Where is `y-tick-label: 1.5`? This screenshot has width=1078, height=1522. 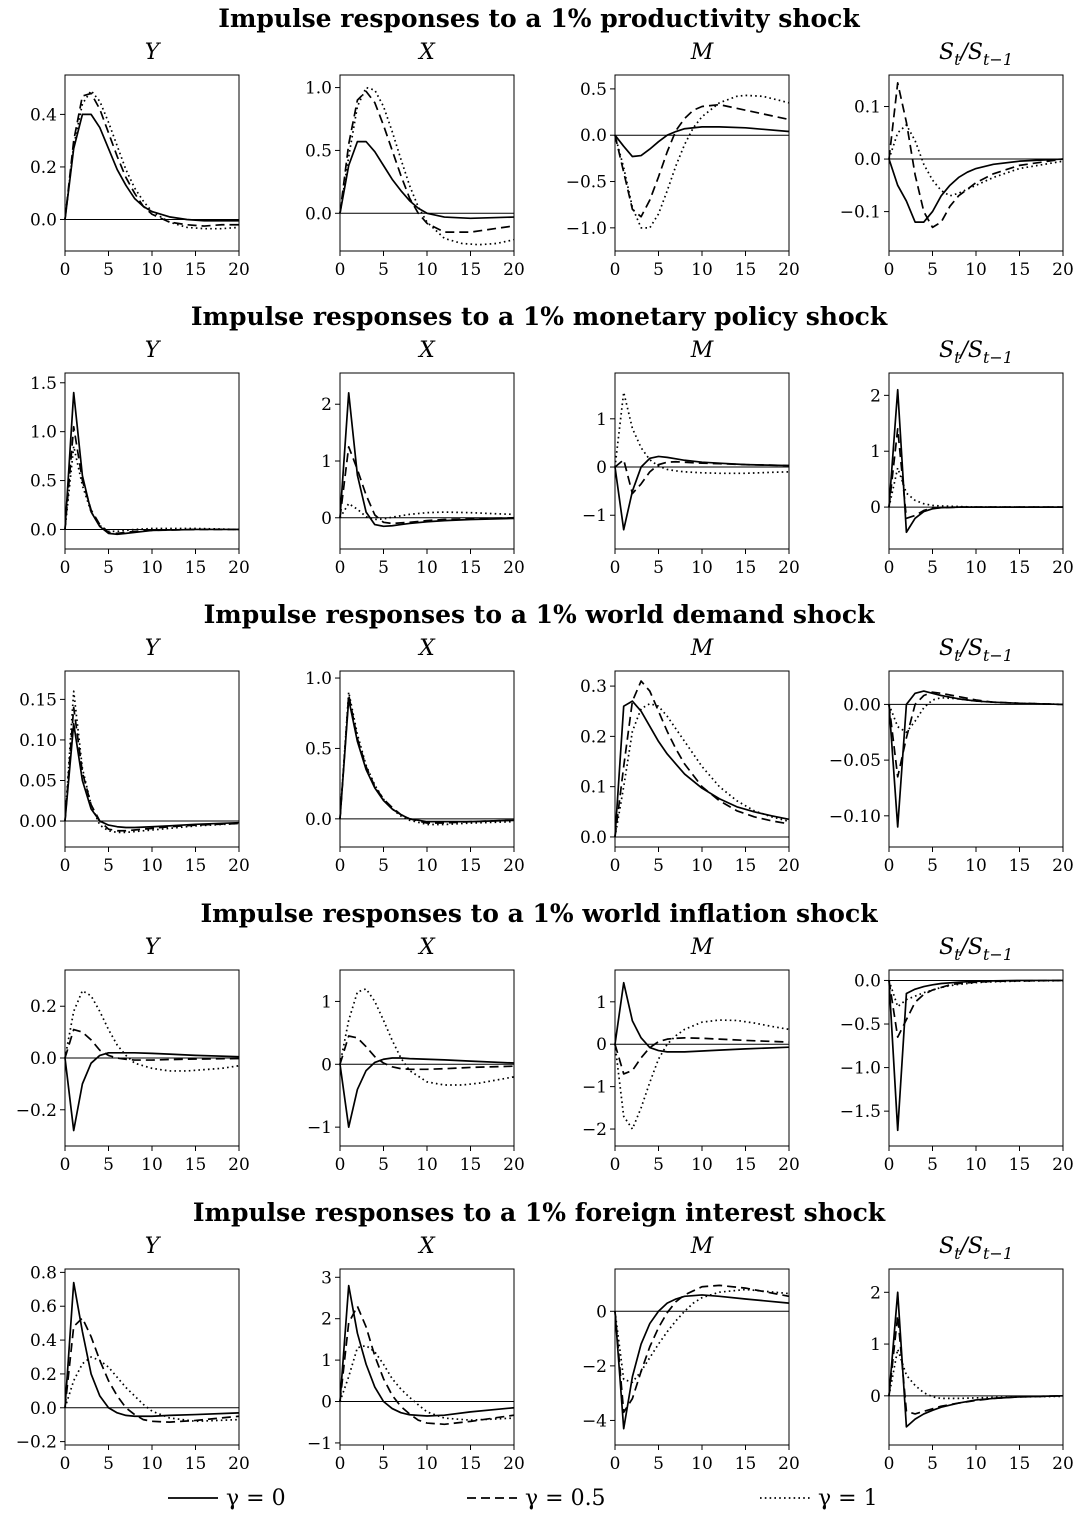
y-tick-label: 1.5 is located at coordinates (43, 384).